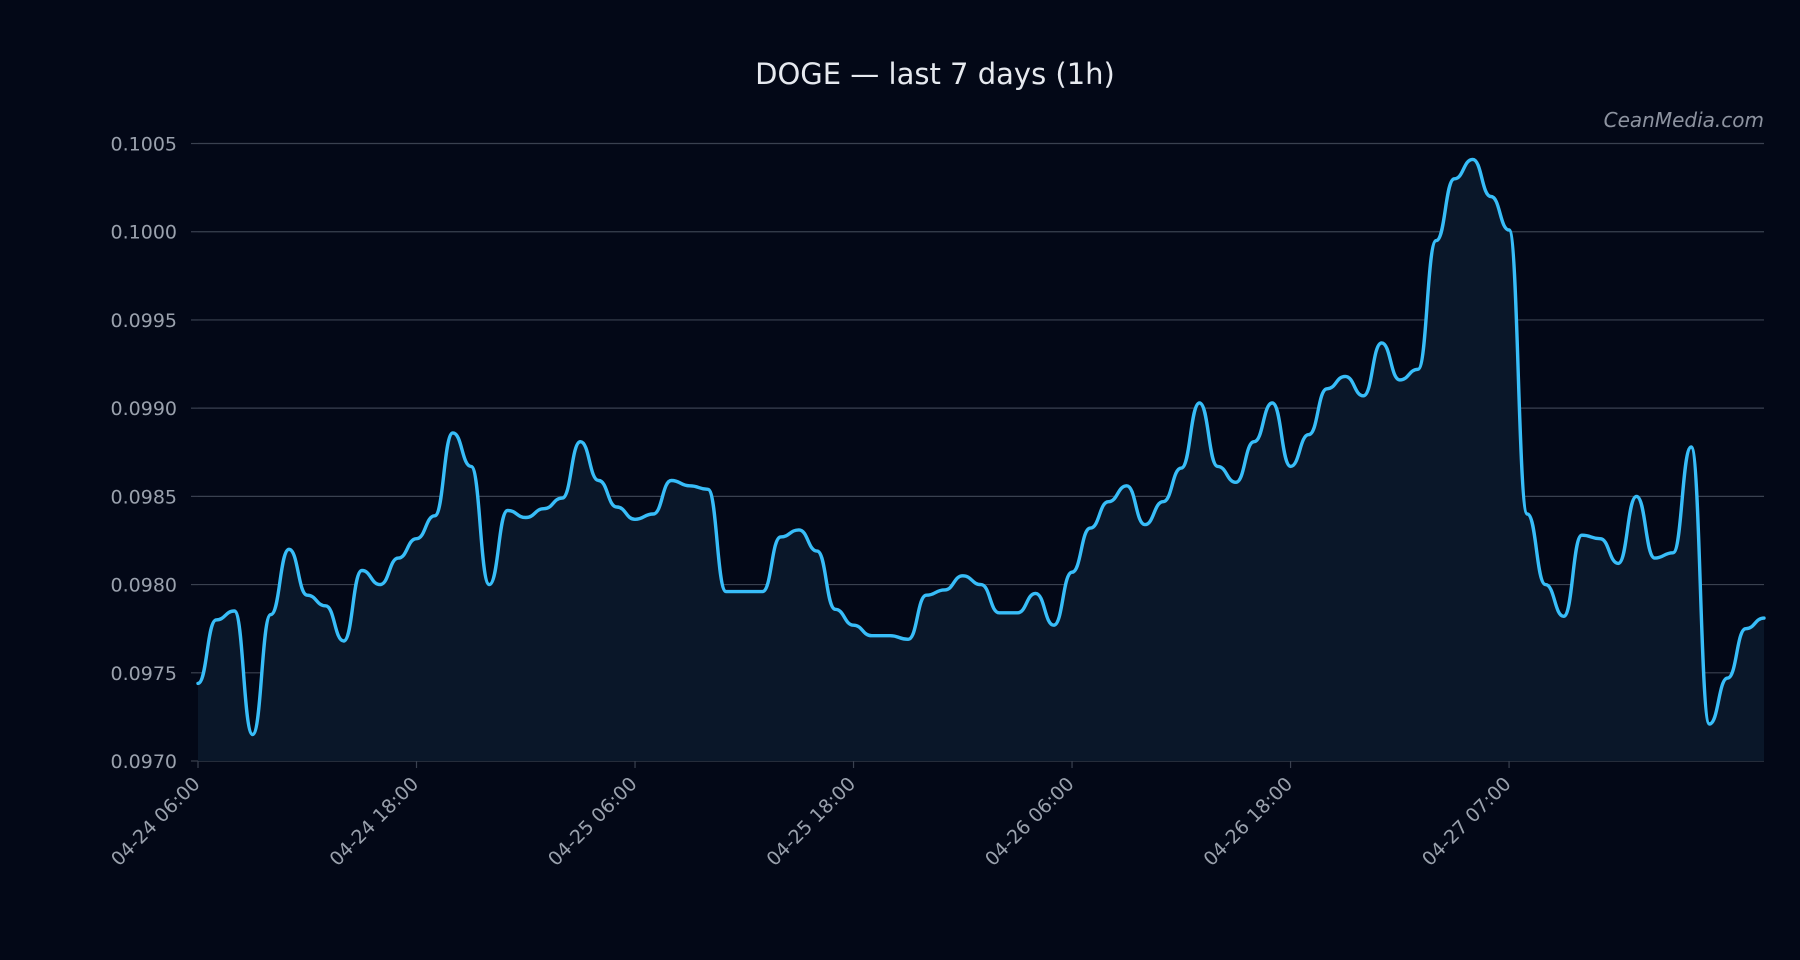 The width and height of the screenshot is (1800, 960). Describe the element at coordinates (144, 409) in the screenshot. I see `y-tick-label: 0.0990` at that location.